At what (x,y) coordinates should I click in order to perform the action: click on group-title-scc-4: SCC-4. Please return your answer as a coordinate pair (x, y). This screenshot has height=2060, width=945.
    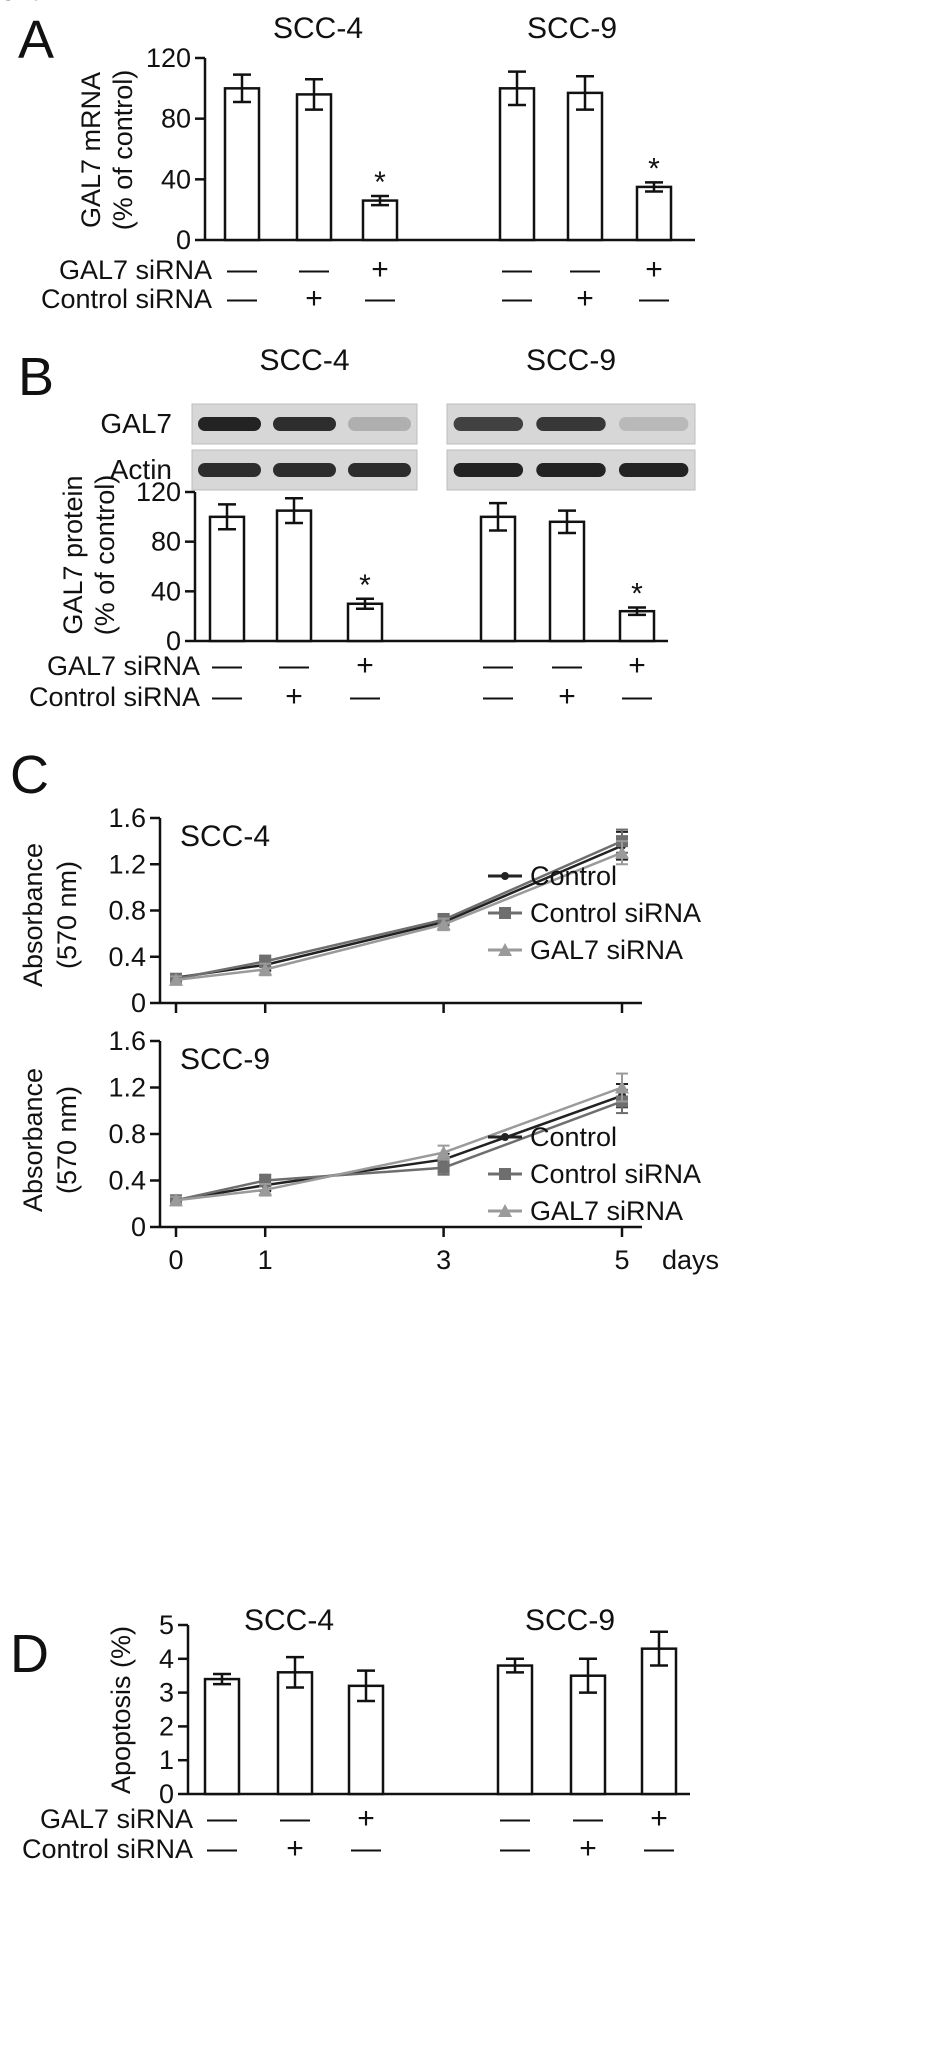
    Looking at the image, I should click on (22, 3).